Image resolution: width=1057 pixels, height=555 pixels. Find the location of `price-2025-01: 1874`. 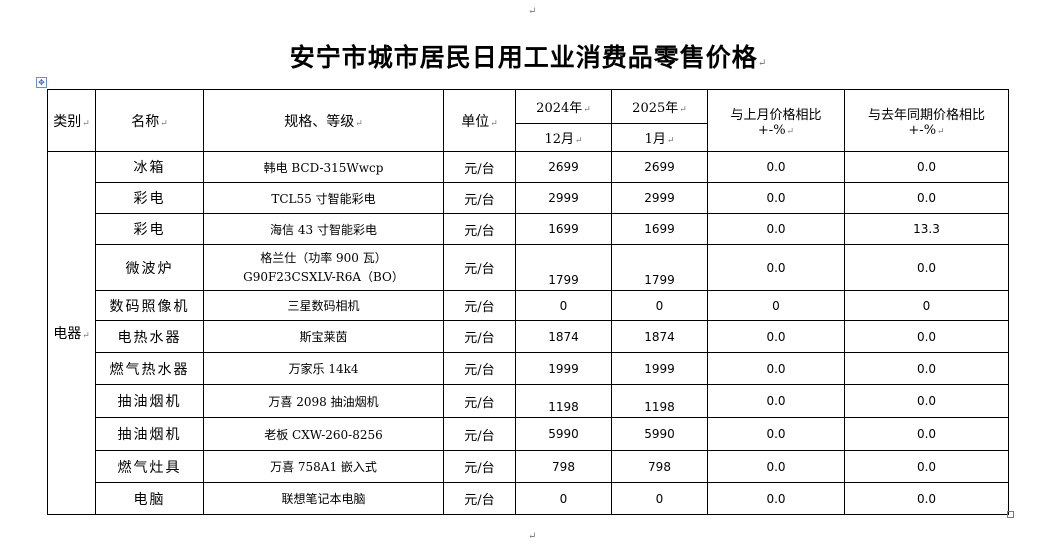

price-2025-01: 1874 is located at coordinates (659, 336).